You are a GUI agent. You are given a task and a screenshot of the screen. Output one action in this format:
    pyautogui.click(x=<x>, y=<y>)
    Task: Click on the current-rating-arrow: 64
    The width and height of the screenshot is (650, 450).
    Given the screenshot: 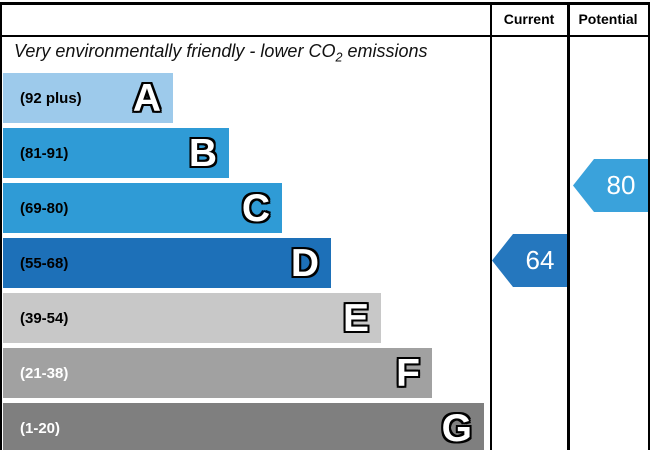 What is the action you would take?
    pyautogui.click(x=529, y=260)
    